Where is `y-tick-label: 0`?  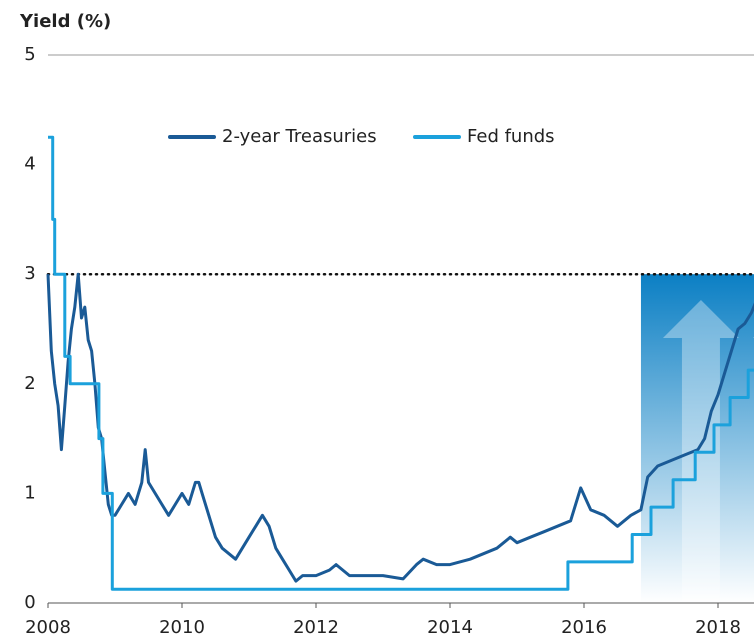
y-tick-label: 0 is located at coordinates (29, 602).